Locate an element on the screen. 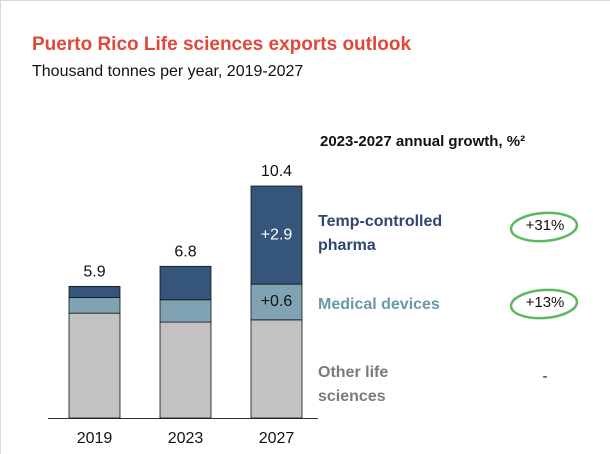  segment-annotation: +0.6 is located at coordinates (277, 301).